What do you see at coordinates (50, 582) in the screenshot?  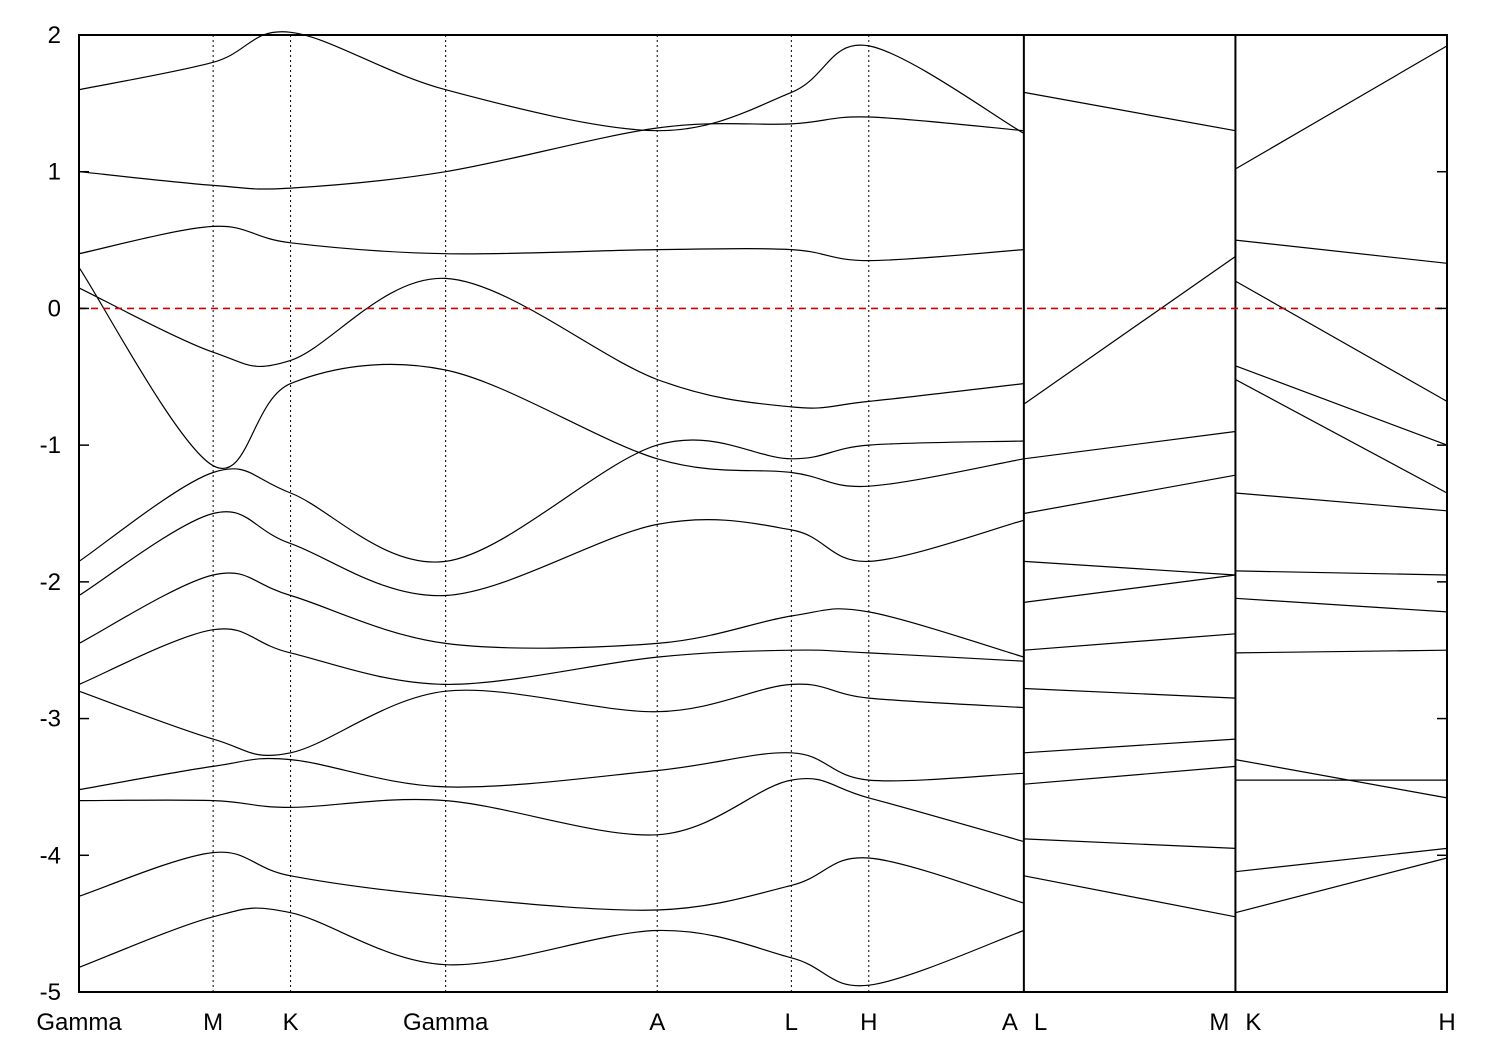 I see `y-tick-label: -2` at bounding box center [50, 582].